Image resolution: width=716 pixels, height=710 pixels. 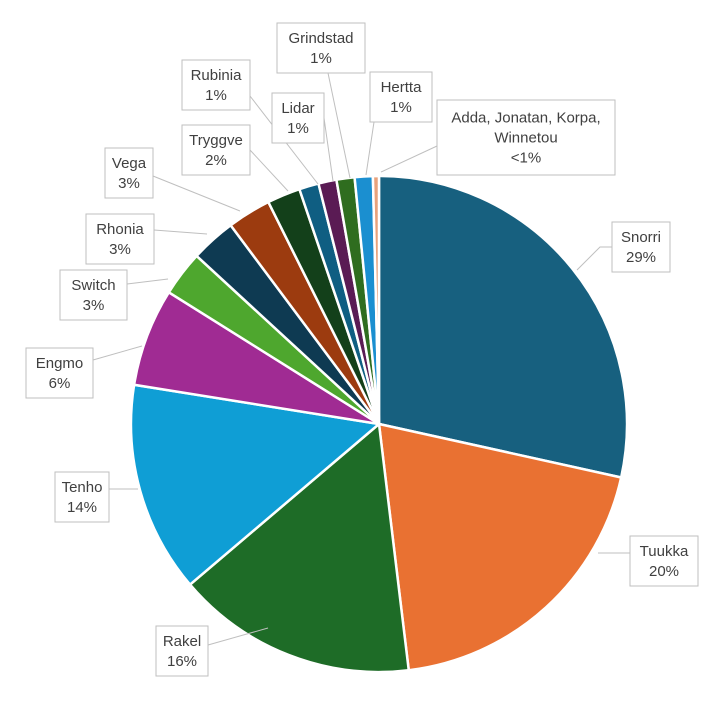 I want to click on label-percent: 29%, so click(x=641, y=257).